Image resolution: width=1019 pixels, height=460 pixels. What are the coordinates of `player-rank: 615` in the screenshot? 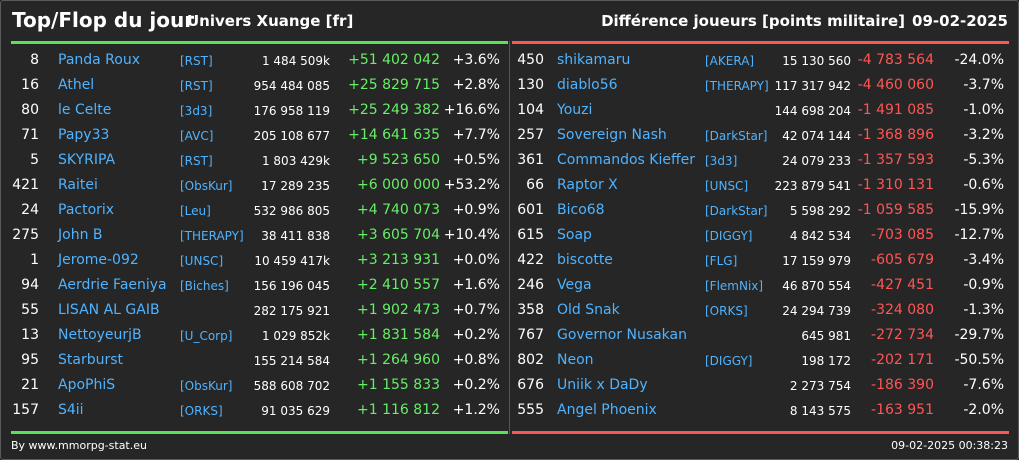 It's located at (530, 235).